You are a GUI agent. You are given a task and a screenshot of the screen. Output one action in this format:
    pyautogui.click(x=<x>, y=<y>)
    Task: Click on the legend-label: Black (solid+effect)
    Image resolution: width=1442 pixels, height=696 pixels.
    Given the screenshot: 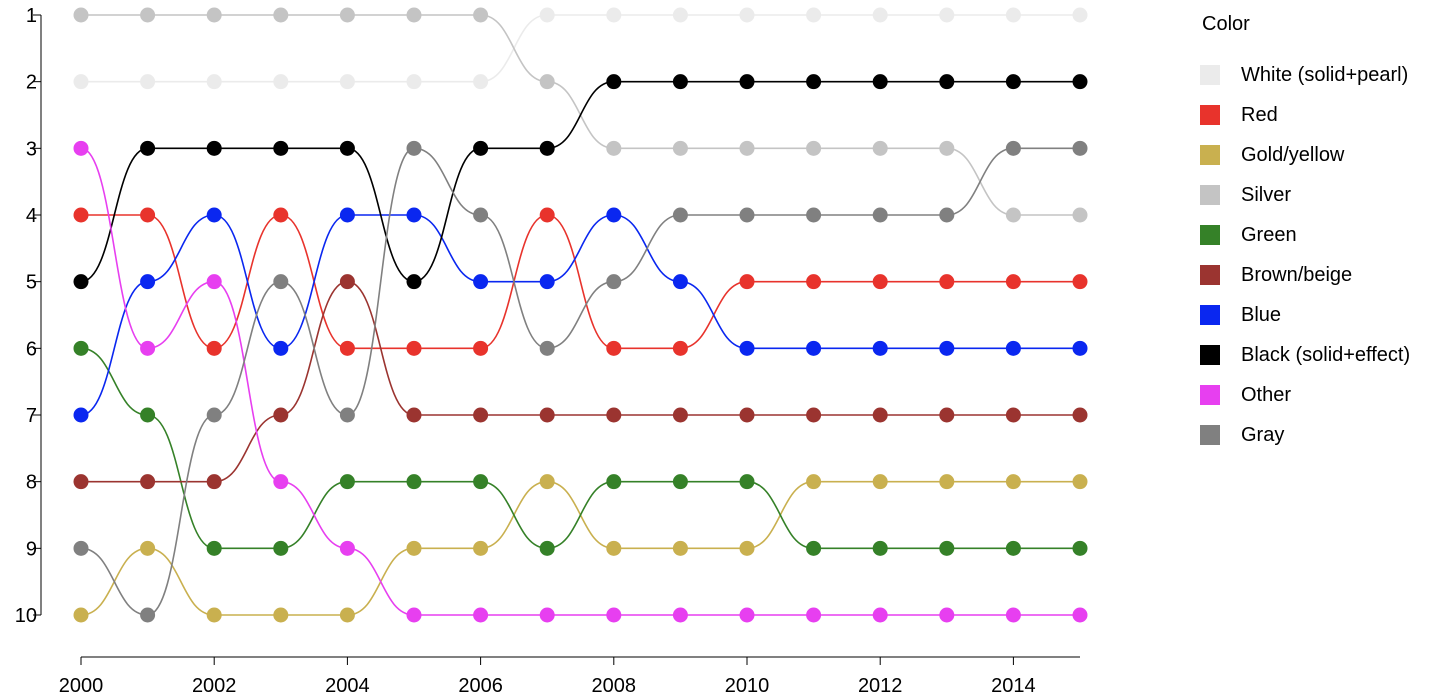 What is the action you would take?
    pyautogui.click(x=1326, y=355)
    